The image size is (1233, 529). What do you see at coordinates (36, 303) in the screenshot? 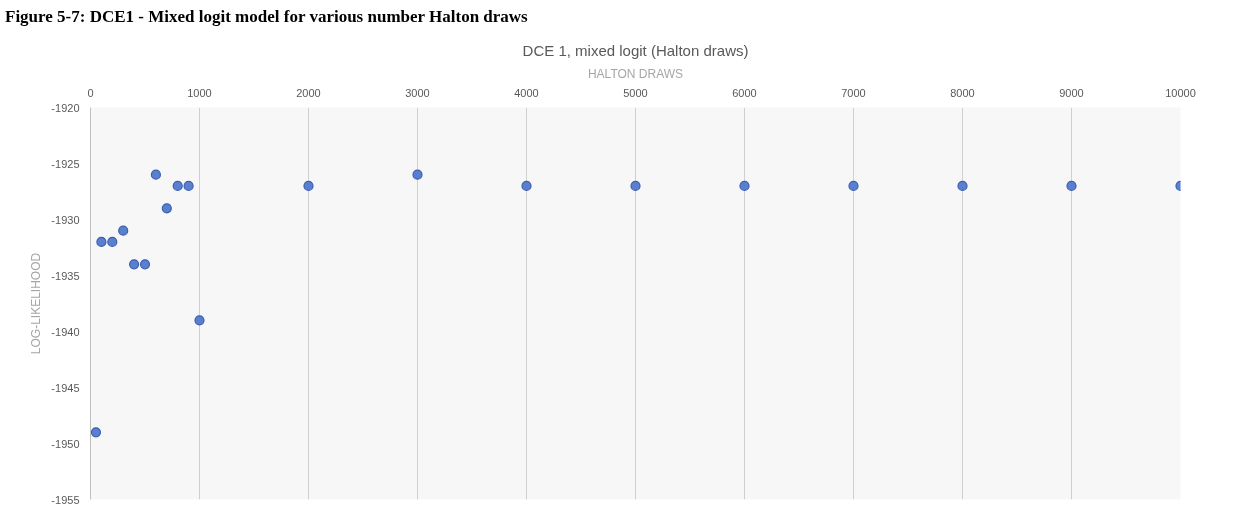
I see `y-axis-title: LOG-LIKELIHOOD` at bounding box center [36, 303].